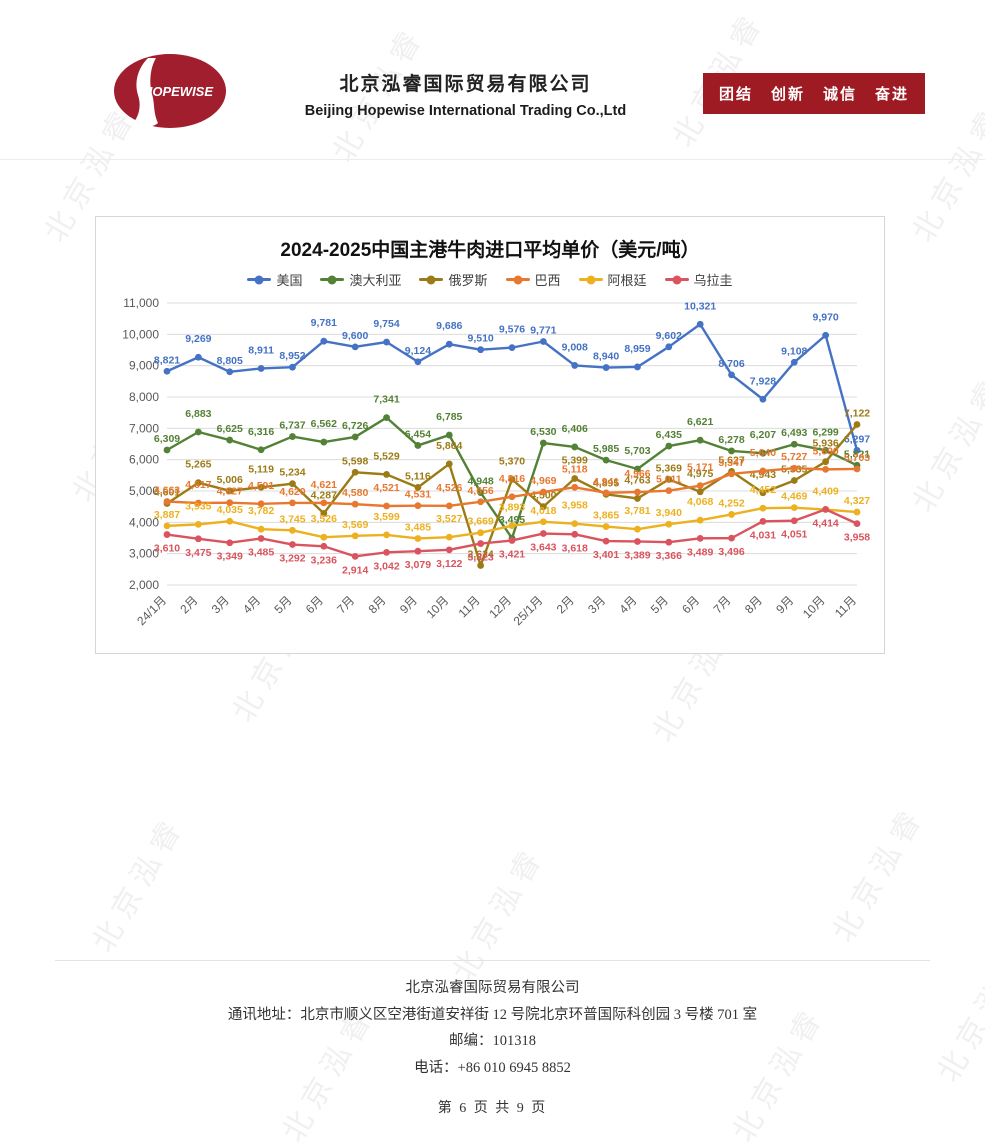 The width and height of the screenshot is (985, 1144). I want to click on data-label: 3,236, so click(324, 560).